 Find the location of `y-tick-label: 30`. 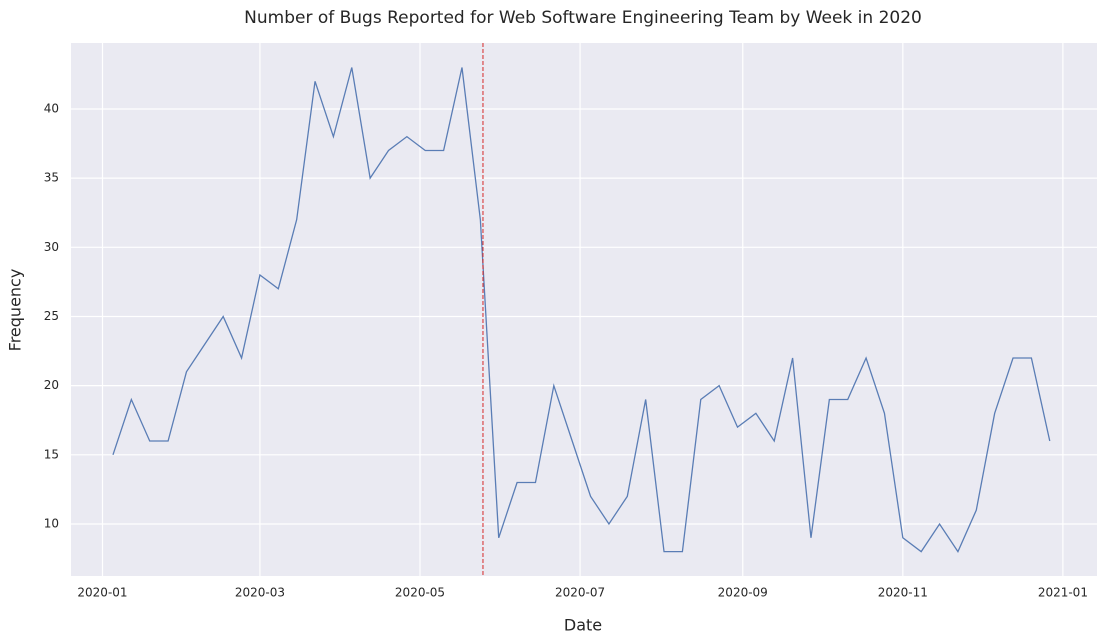

y-tick-label: 30 is located at coordinates (51, 247).